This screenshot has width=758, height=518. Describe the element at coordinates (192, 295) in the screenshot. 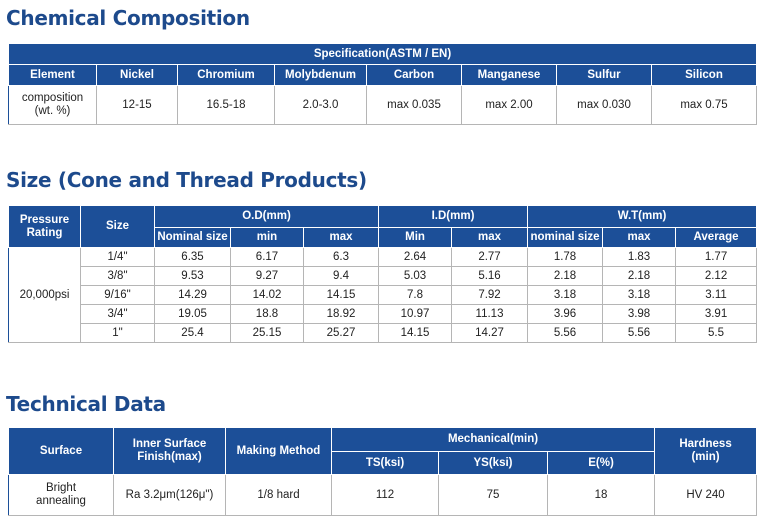

I see `table-cell: 14.29` at that location.